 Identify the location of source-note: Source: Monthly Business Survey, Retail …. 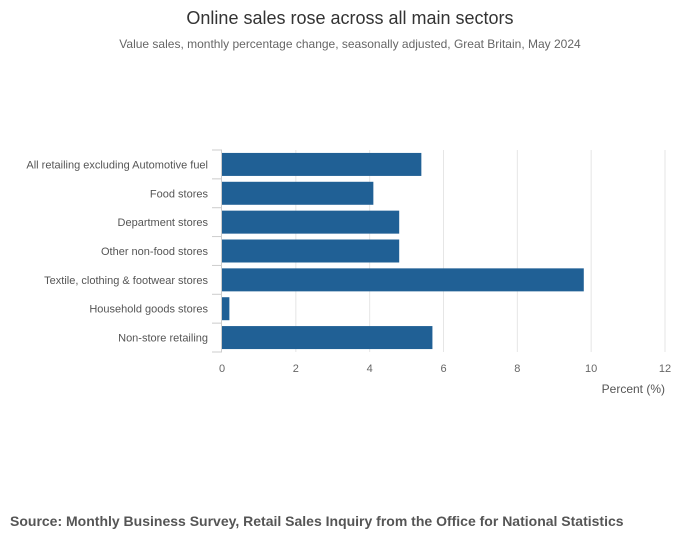
(317, 521).